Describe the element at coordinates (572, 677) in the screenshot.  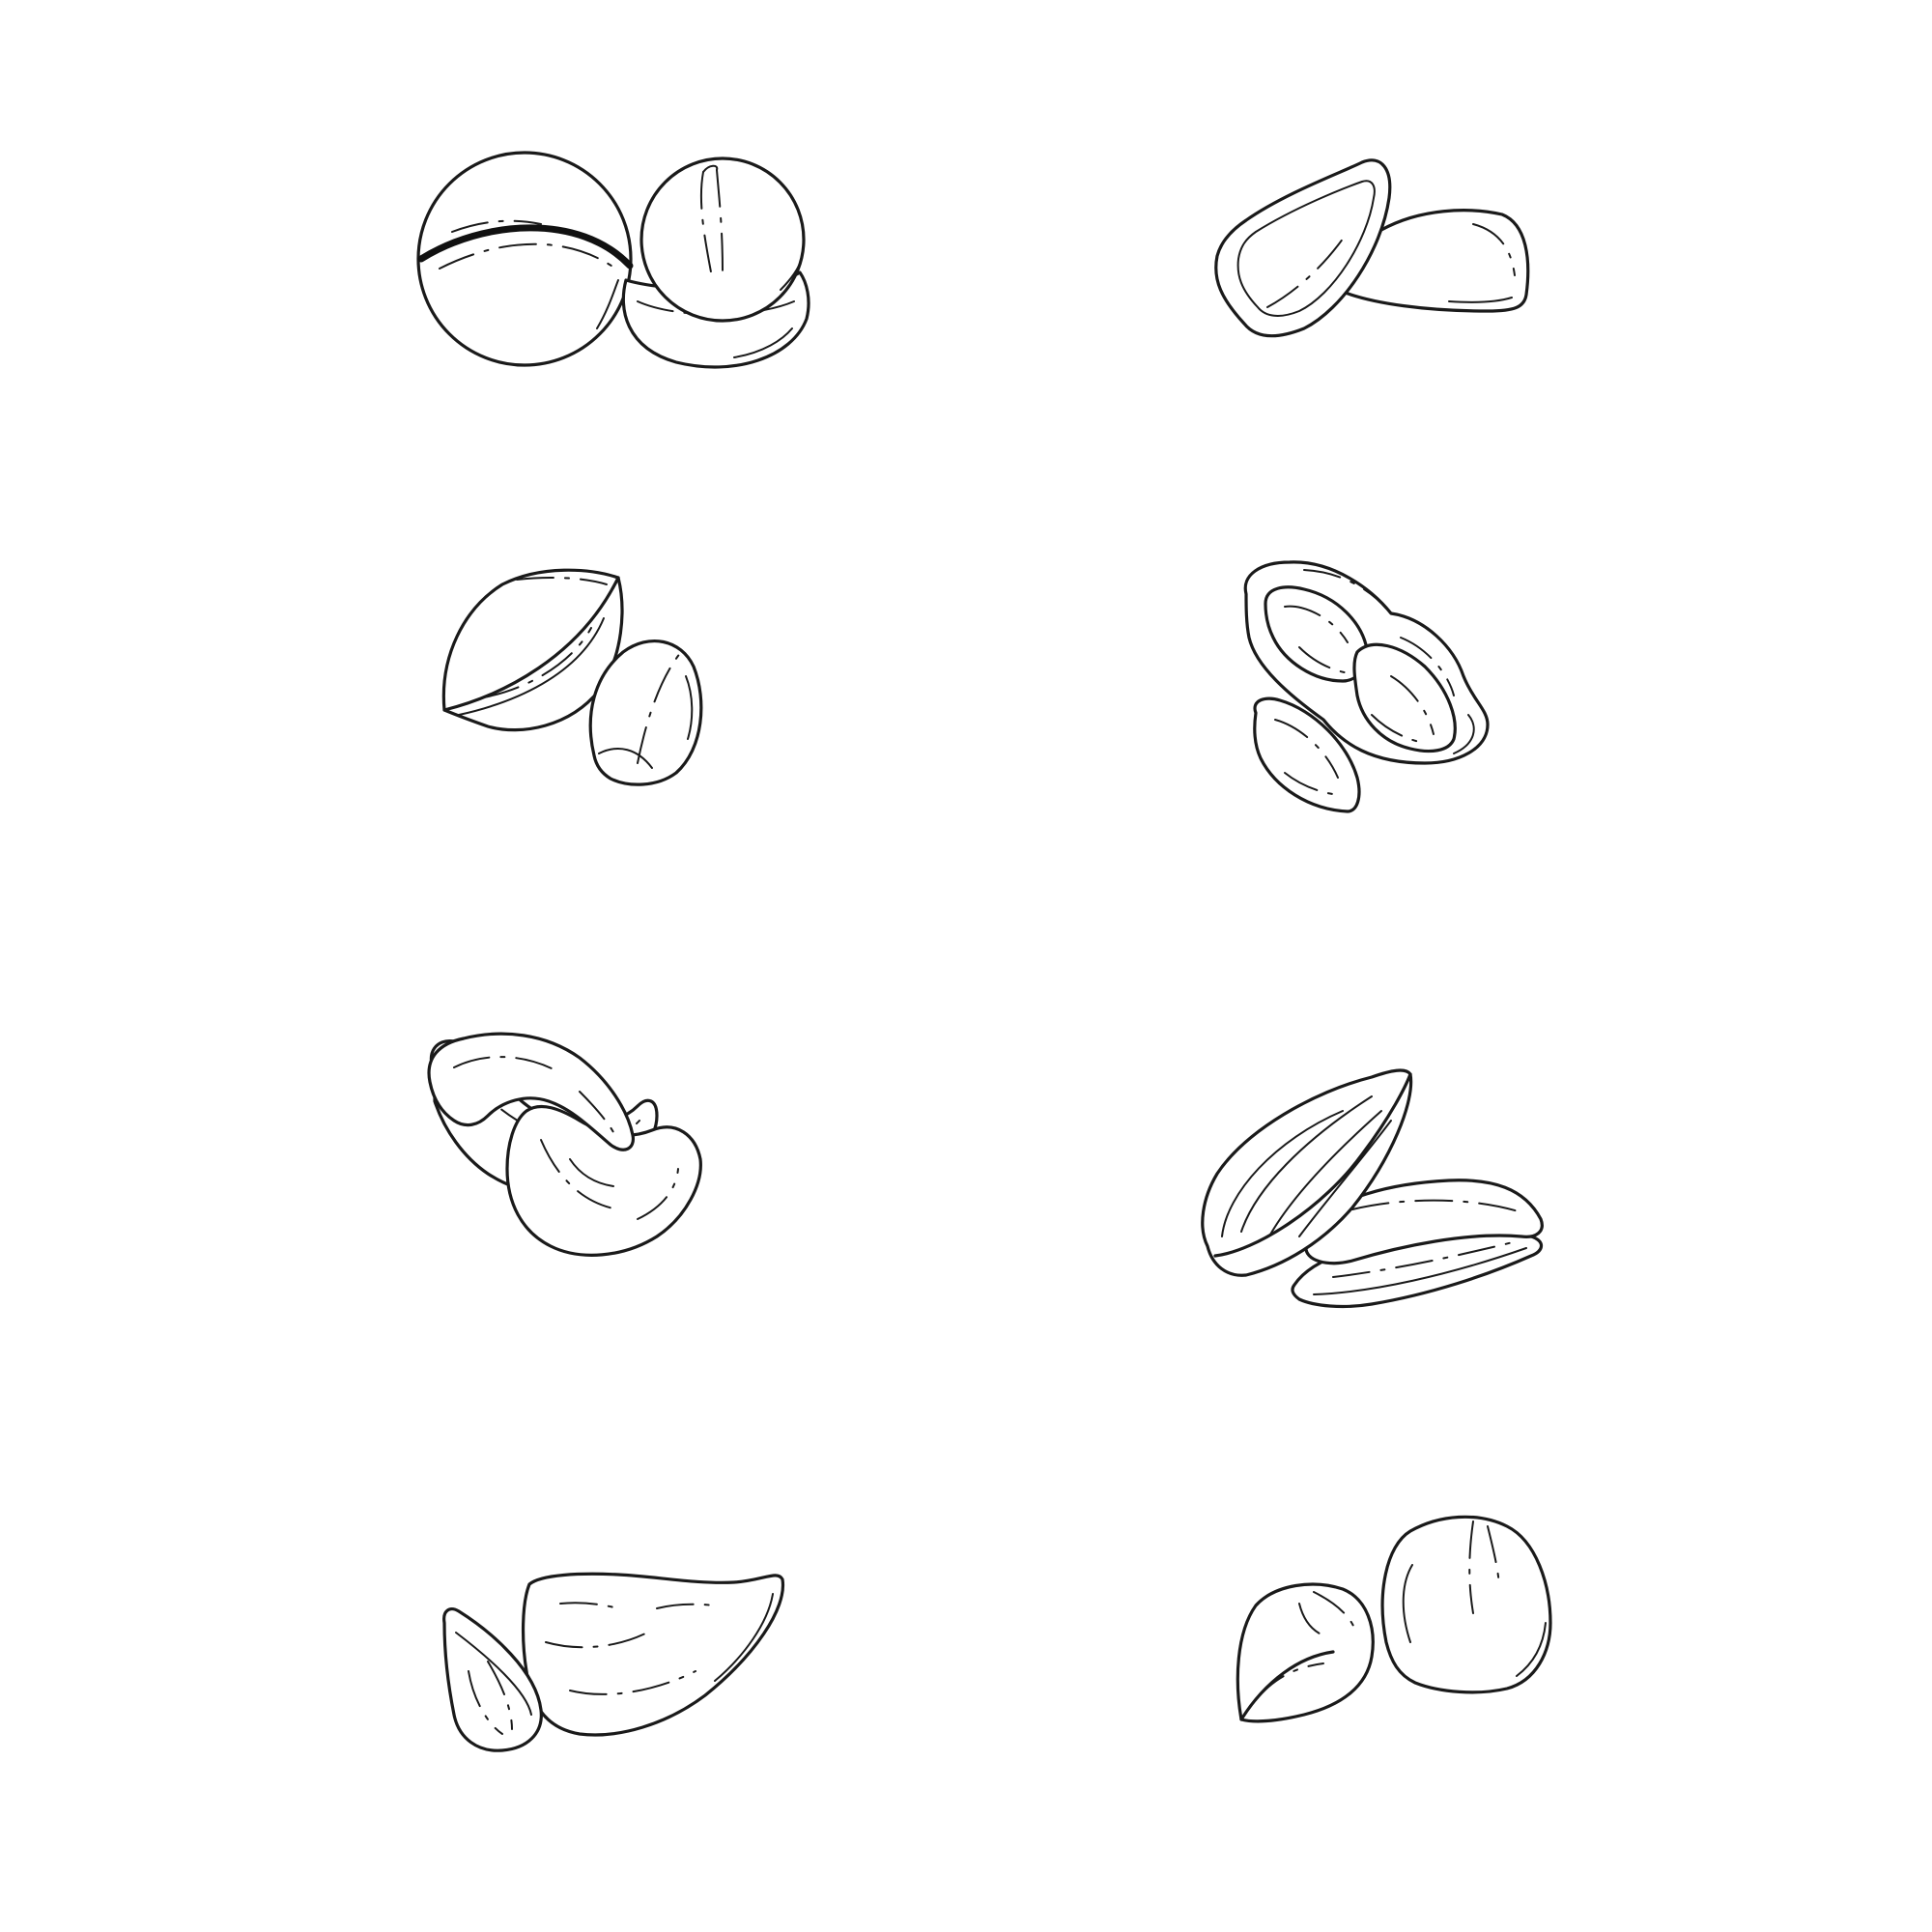
I see `brazil-nut-and-coffee-bean-icon` at that location.